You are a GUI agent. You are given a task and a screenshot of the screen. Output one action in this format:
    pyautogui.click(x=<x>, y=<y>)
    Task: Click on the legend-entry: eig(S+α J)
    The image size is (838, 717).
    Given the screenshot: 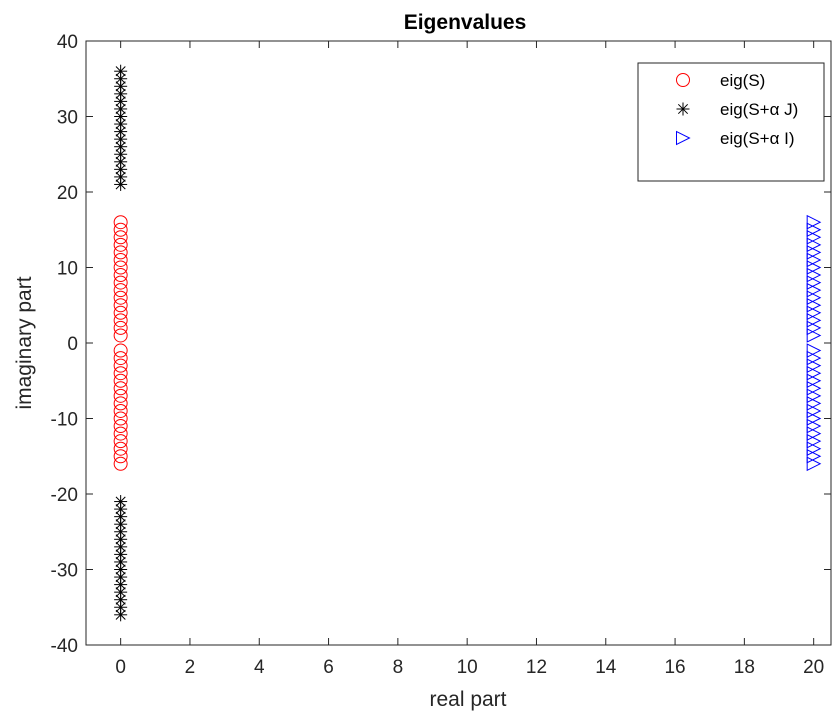 What is the action you would take?
    pyautogui.click(x=737, y=109)
    